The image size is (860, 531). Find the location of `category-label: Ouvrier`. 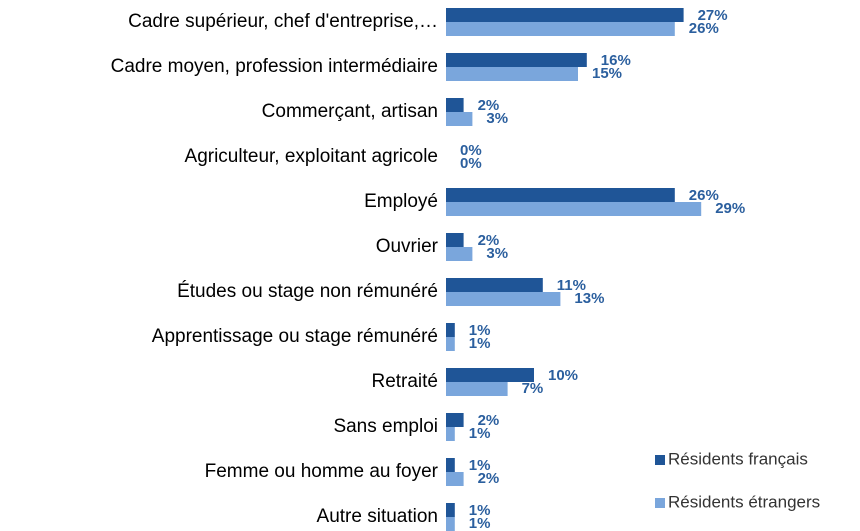

category-label: Ouvrier is located at coordinates (407, 246).